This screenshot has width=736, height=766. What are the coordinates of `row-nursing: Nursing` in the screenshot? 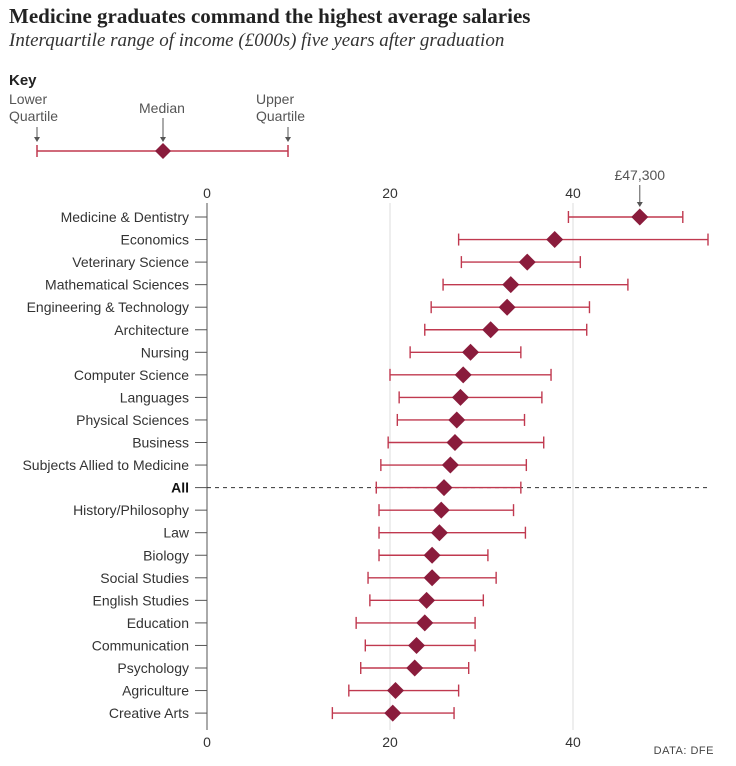 It's located at (331, 352).